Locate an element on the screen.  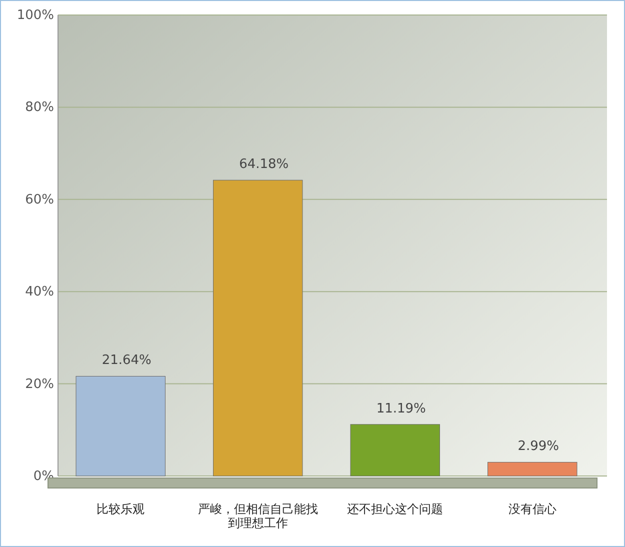
x-tick-label: 比较乐观 is located at coordinates (120, 509).